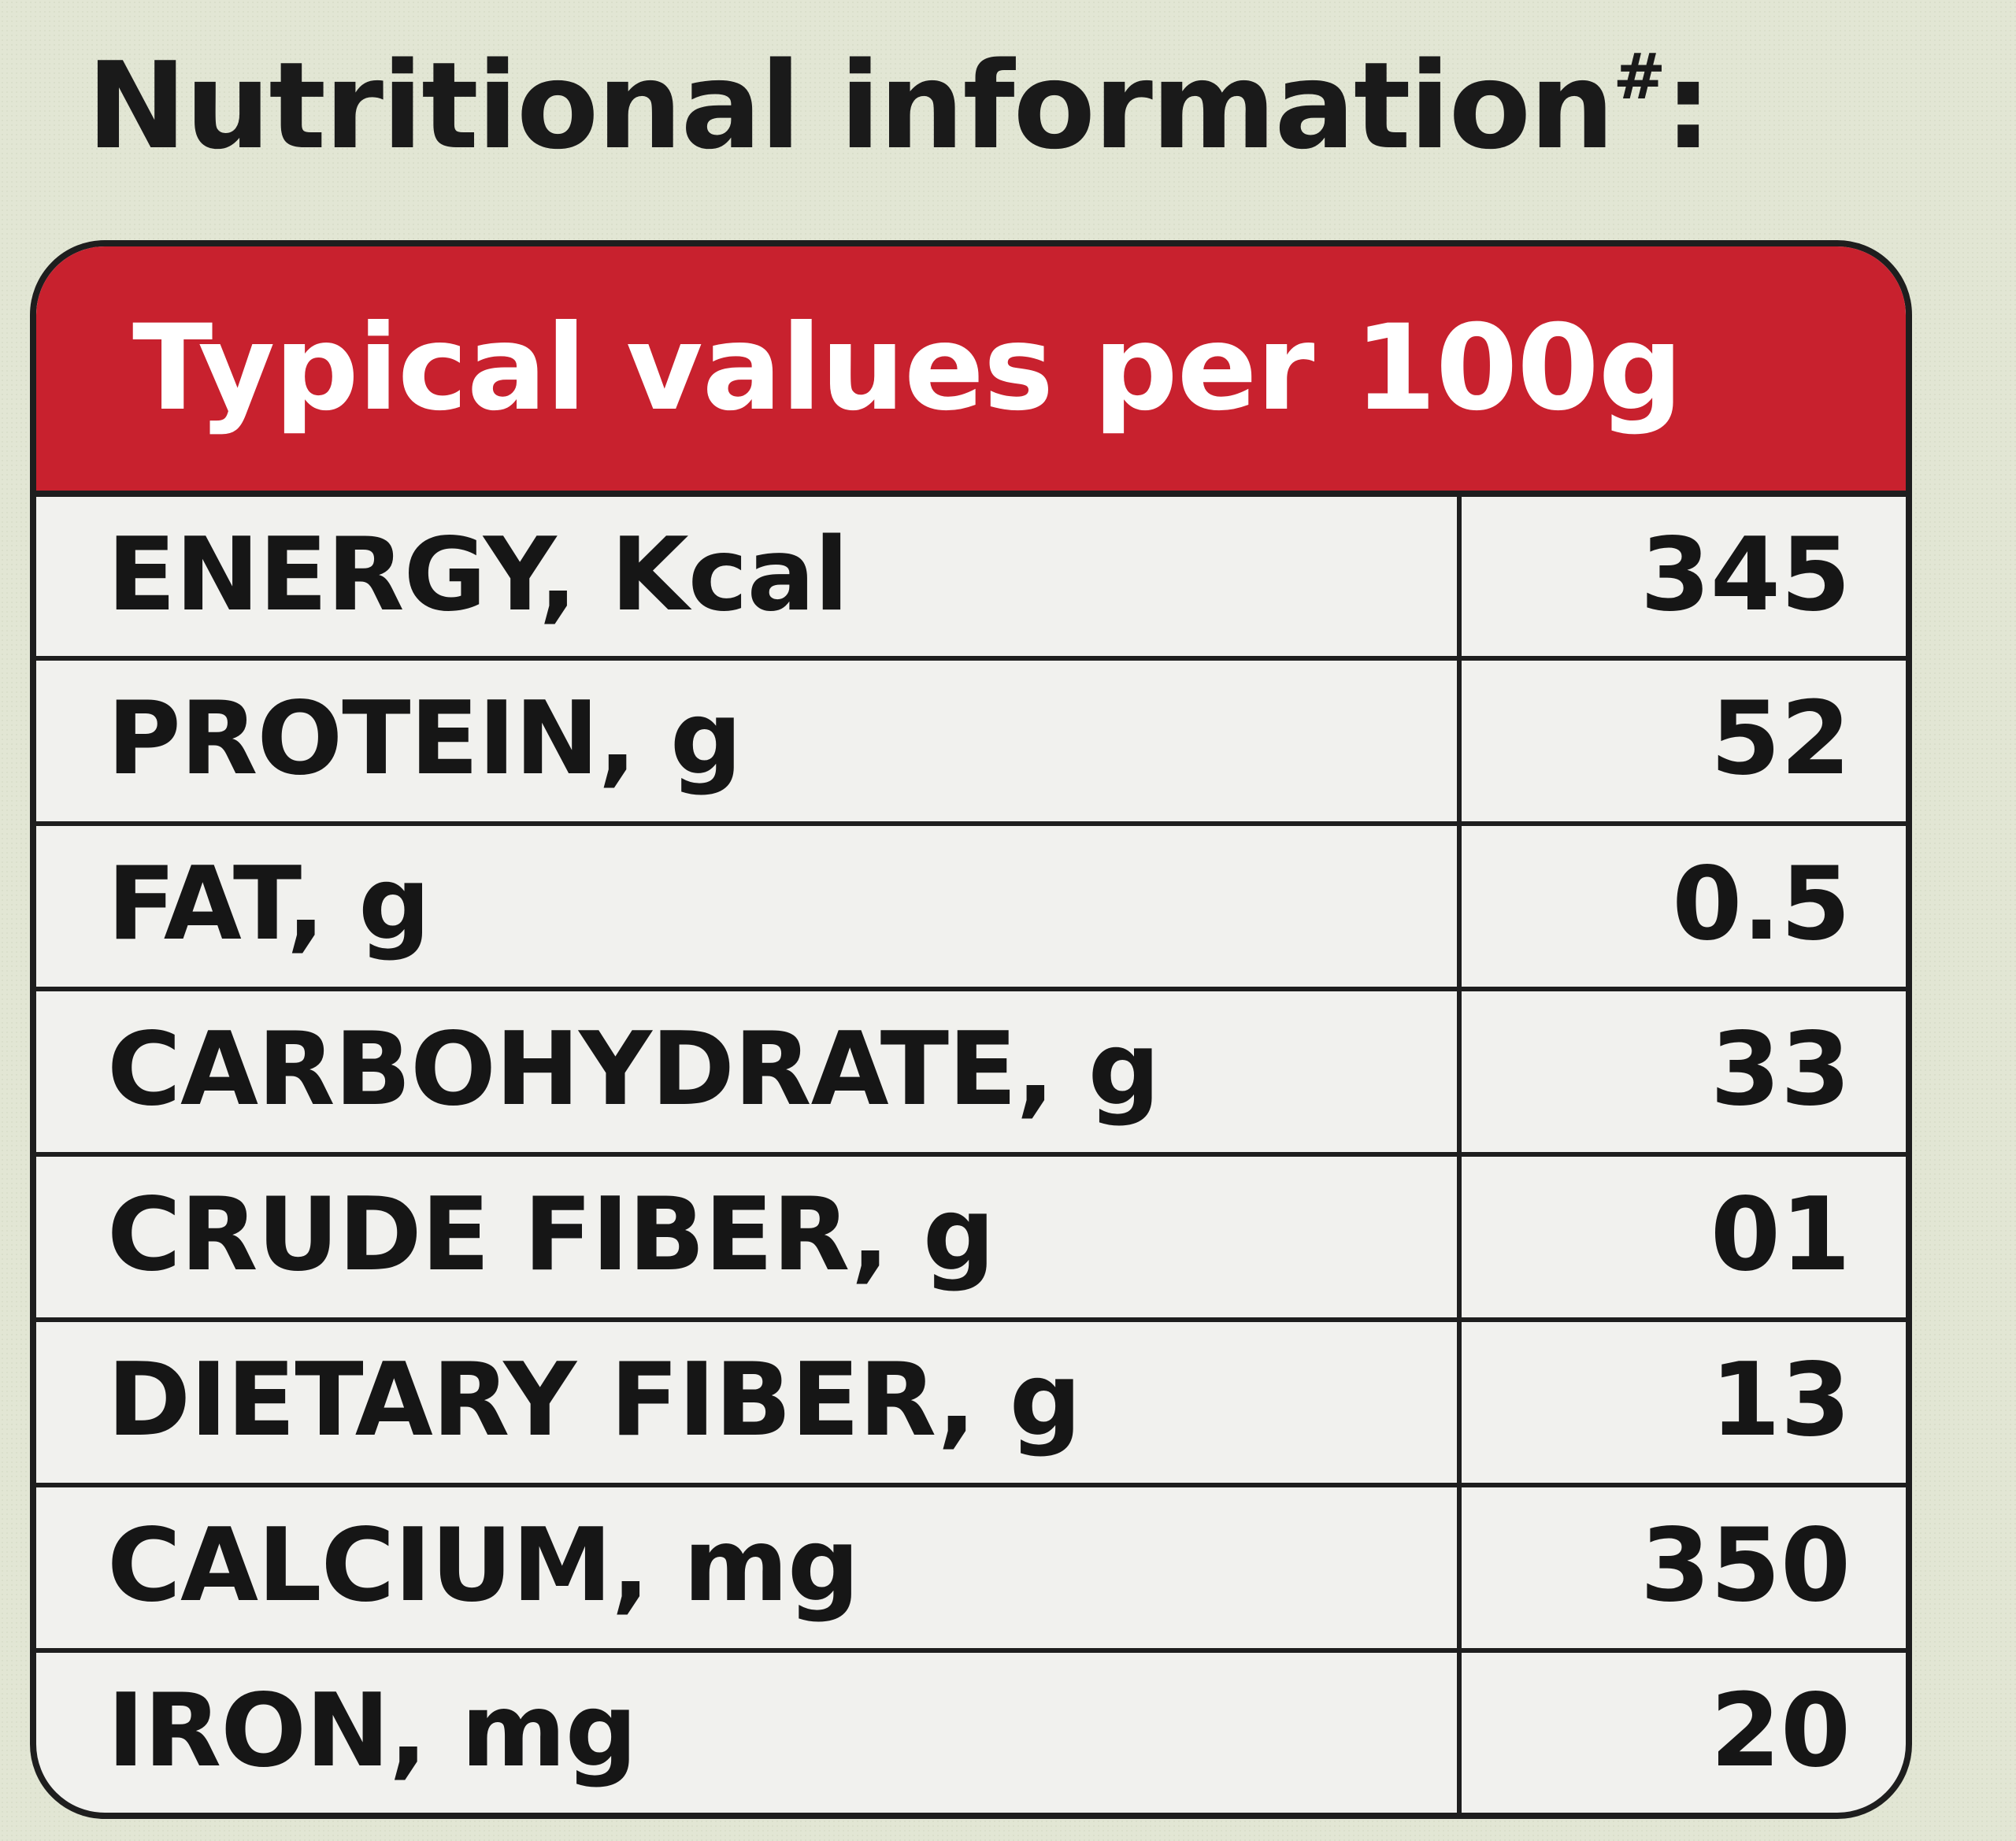 This screenshot has width=2016, height=1841. I want to click on table-row: DIETARY FIBER, g 13, so click(971, 1400).